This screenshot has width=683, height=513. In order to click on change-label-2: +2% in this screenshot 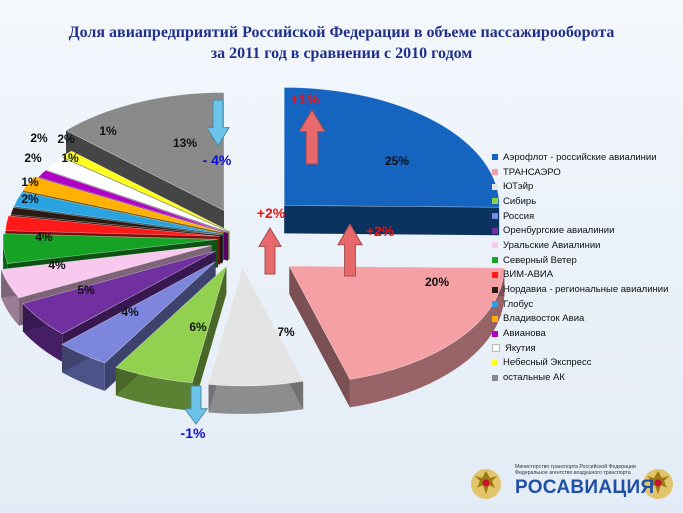, I will do `click(271, 213)`.